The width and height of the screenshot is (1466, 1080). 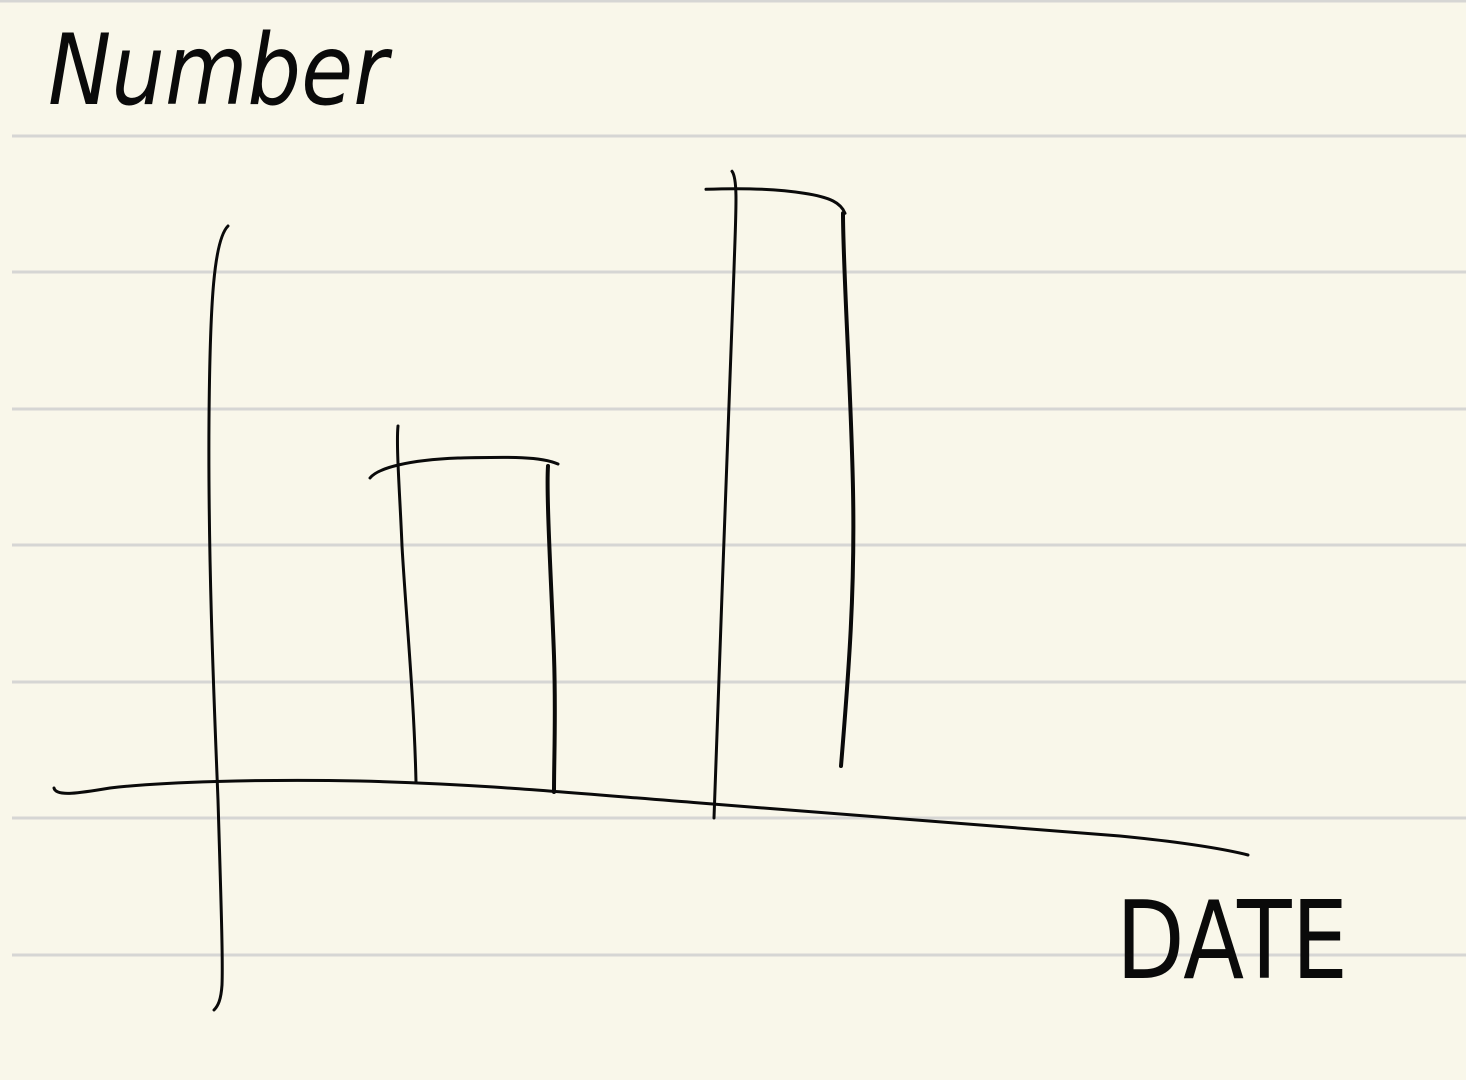 I want to click on y-axis-label: Number, so click(x=220, y=71).